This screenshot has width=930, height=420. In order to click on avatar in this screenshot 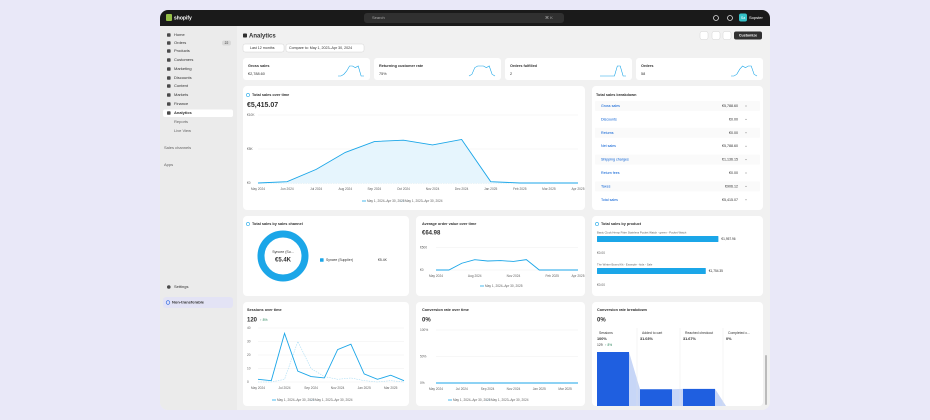, I will do `click(743, 17)`.